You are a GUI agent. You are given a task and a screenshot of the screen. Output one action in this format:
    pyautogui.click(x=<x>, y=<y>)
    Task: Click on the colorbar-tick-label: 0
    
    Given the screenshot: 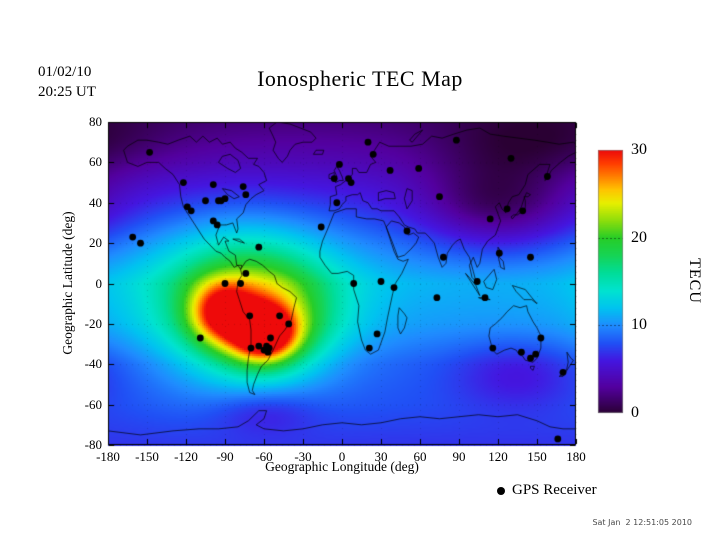 What is the action you would take?
    pyautogui.click(x=635, y=412)
    